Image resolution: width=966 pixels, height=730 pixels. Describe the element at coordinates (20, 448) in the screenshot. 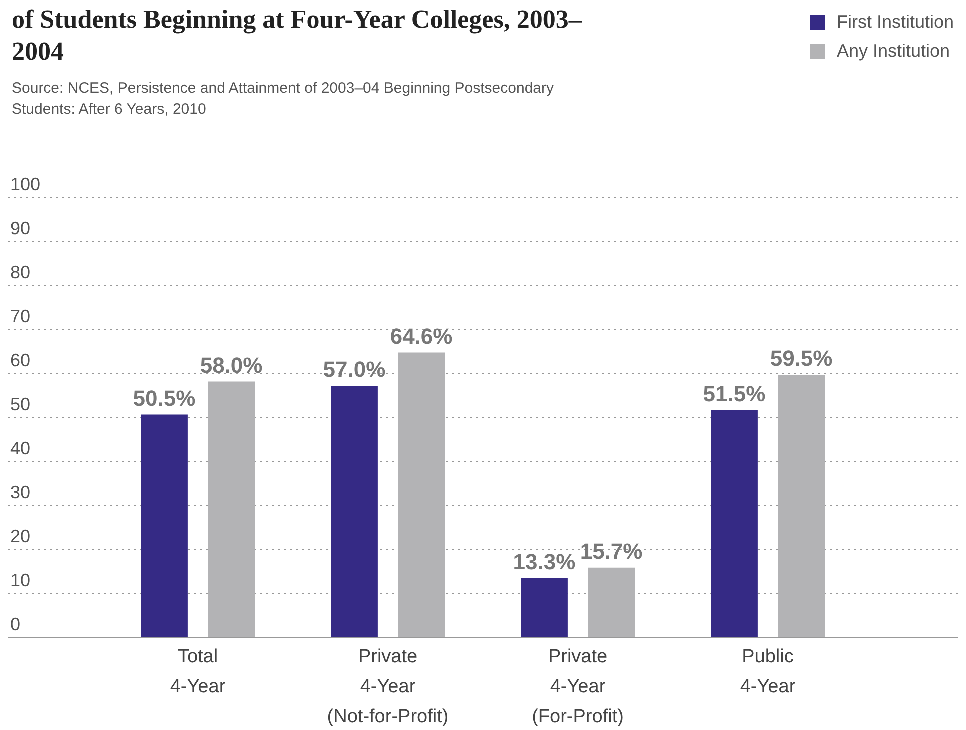

I see `y-tick-label: 40` at that location.